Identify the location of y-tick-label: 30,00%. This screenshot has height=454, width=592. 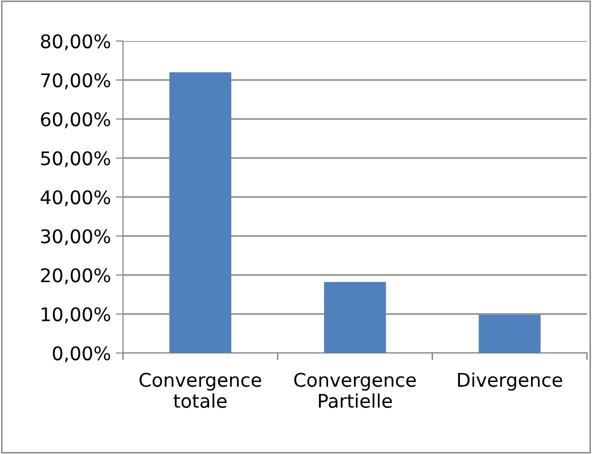
(75, 237).